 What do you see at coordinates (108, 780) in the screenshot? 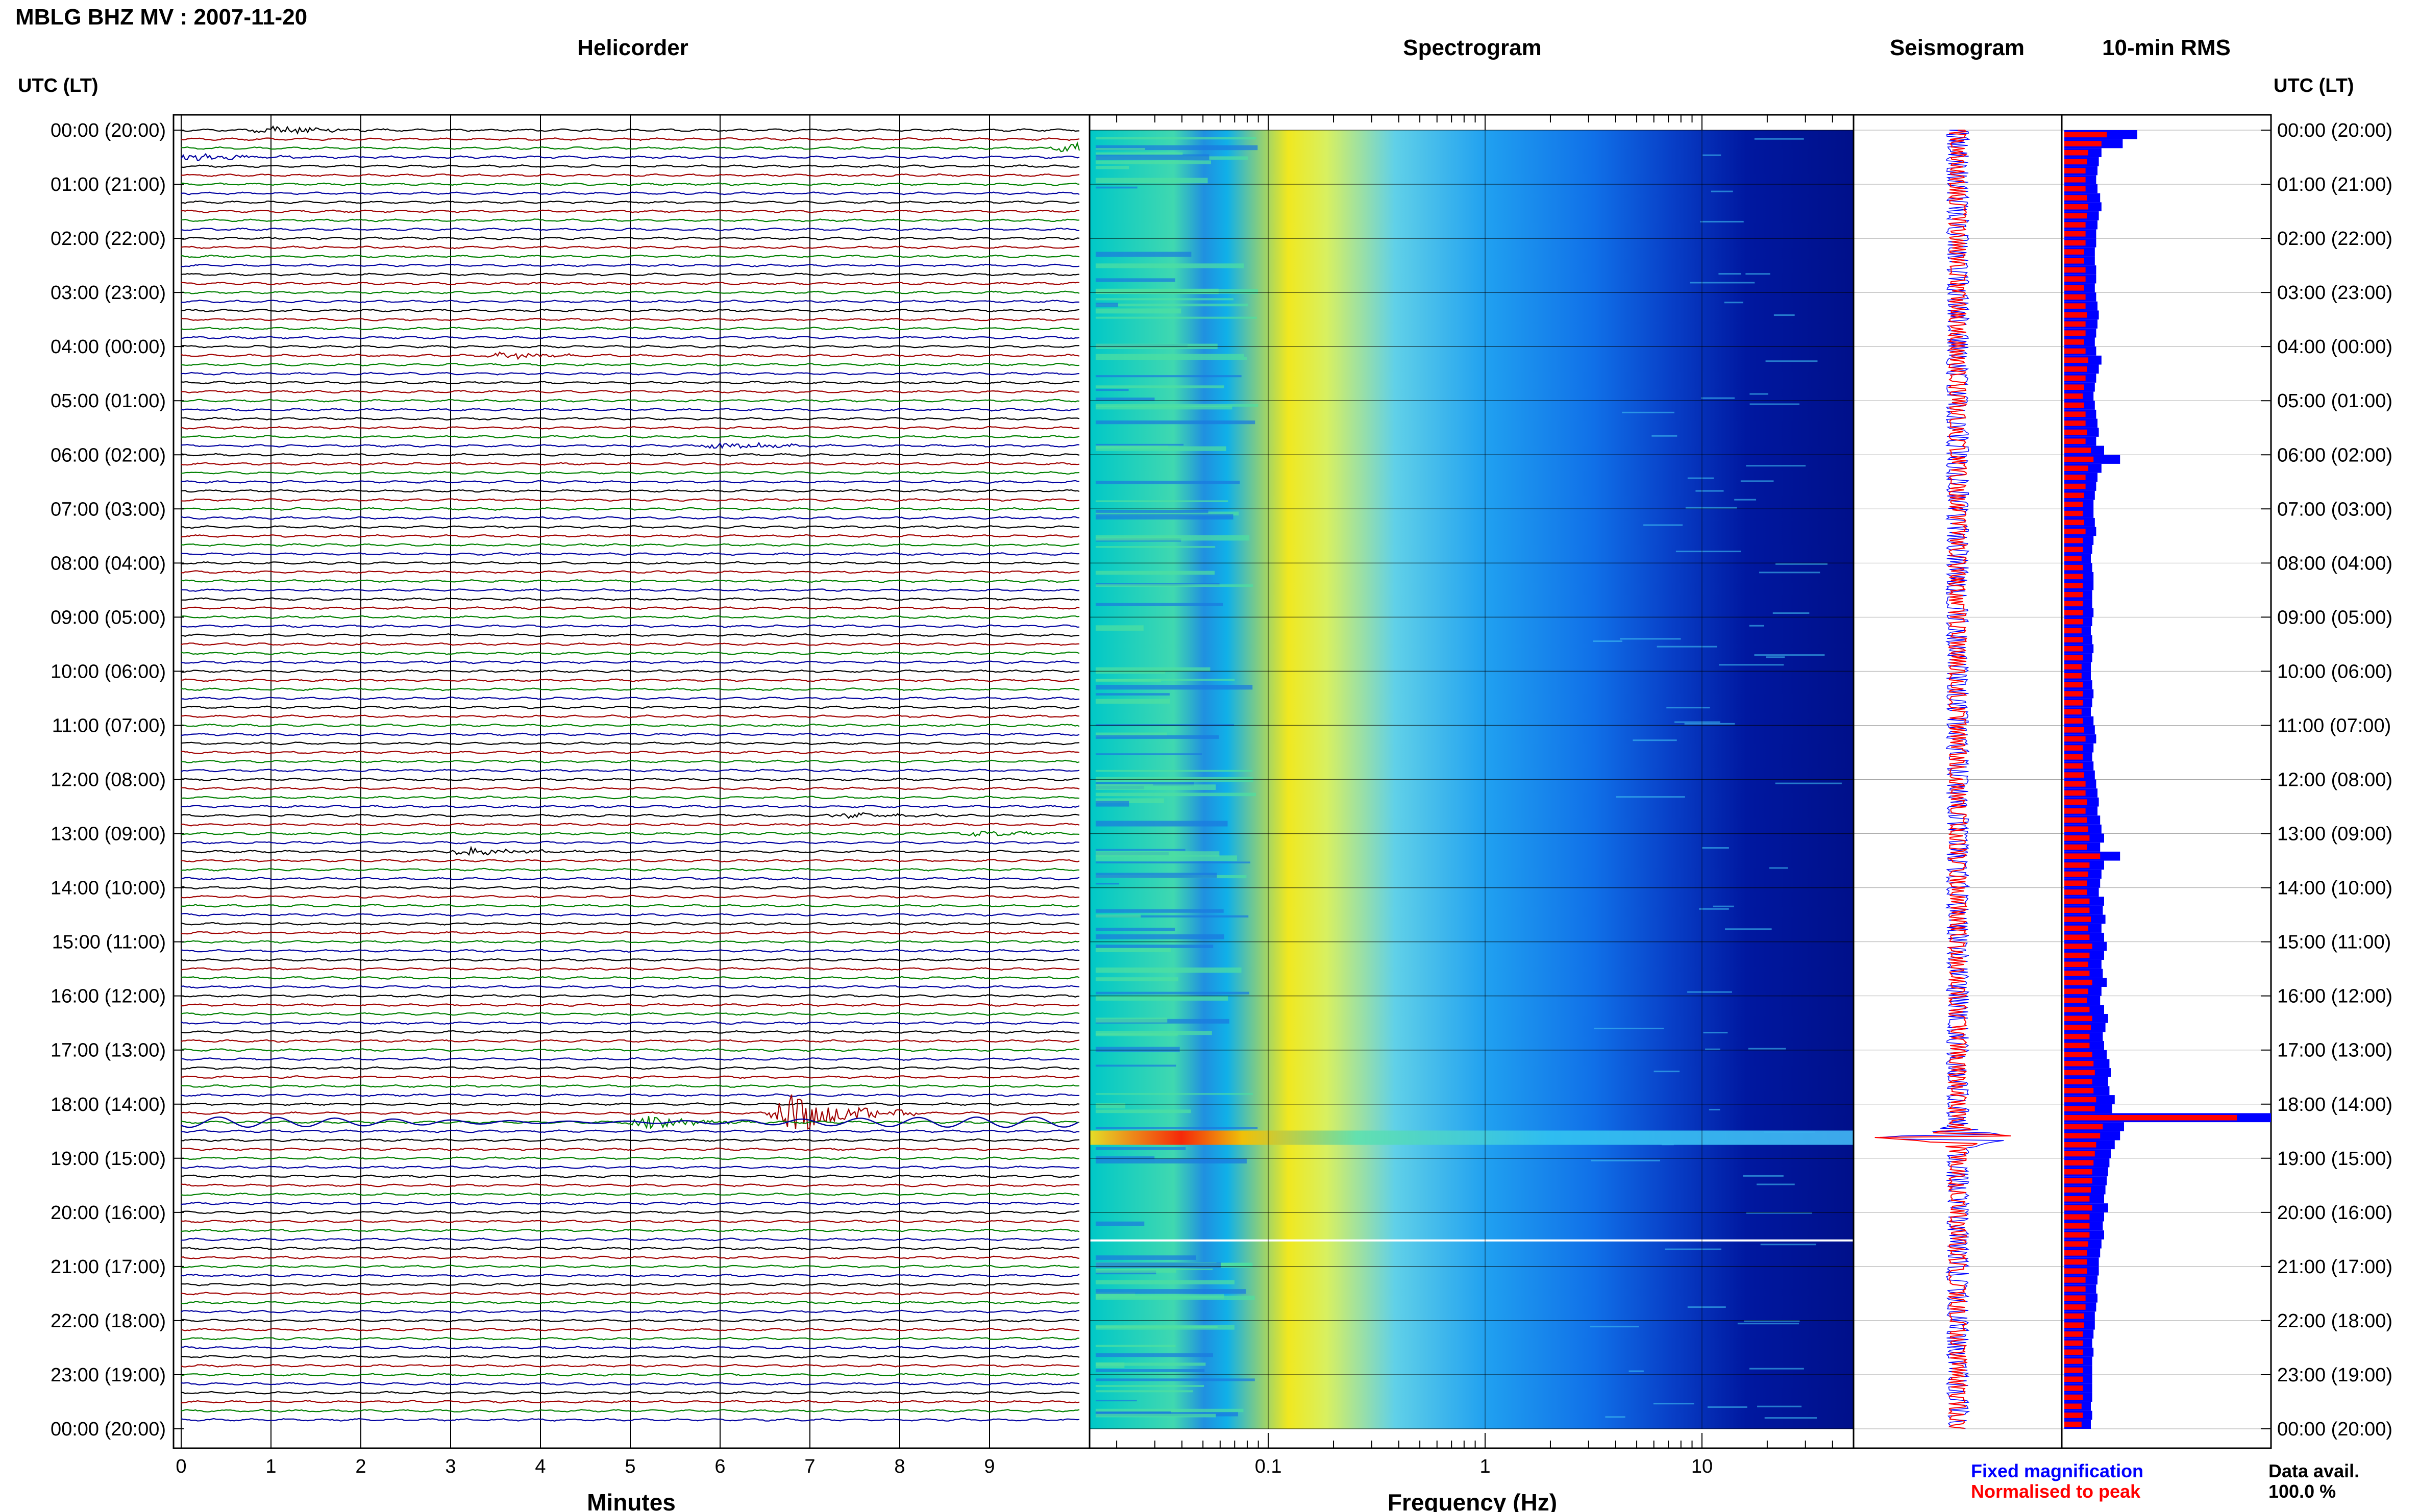
I see `time-label-left: 12:00 (08:00)` at bounding box center [108, 780].